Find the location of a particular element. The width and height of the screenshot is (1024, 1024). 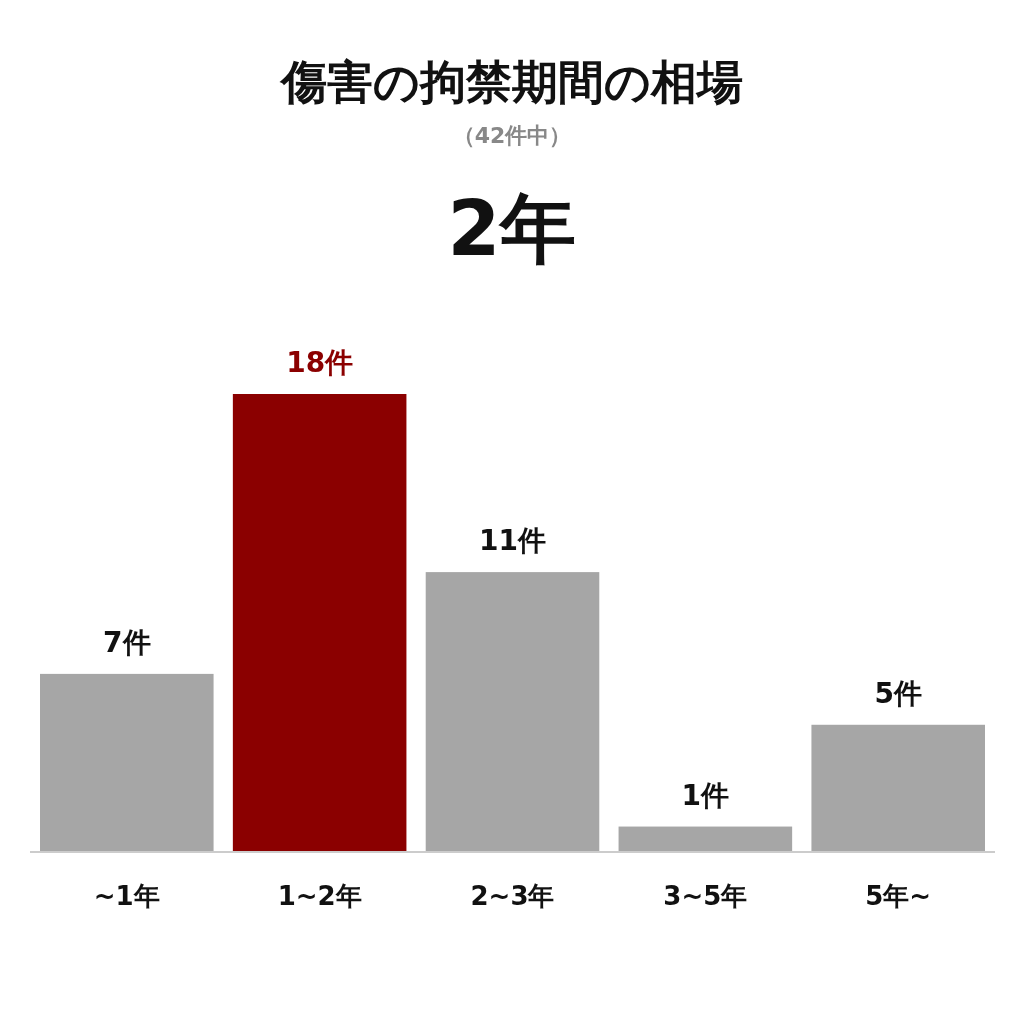

x-tick-label: 1~2年 is located at coordinates (319, 896).